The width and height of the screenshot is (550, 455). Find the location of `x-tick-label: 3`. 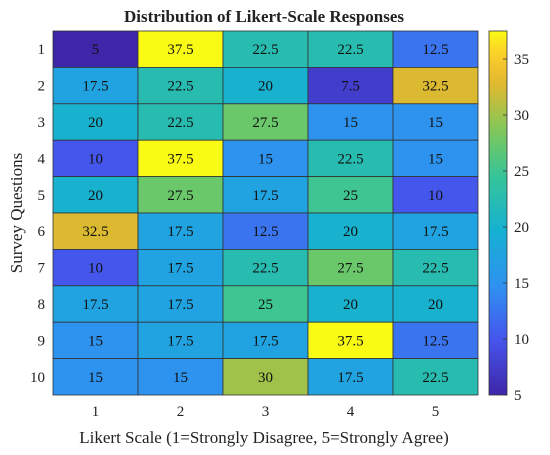

x-tick-label: 3 is located at coordinates (266, 412).